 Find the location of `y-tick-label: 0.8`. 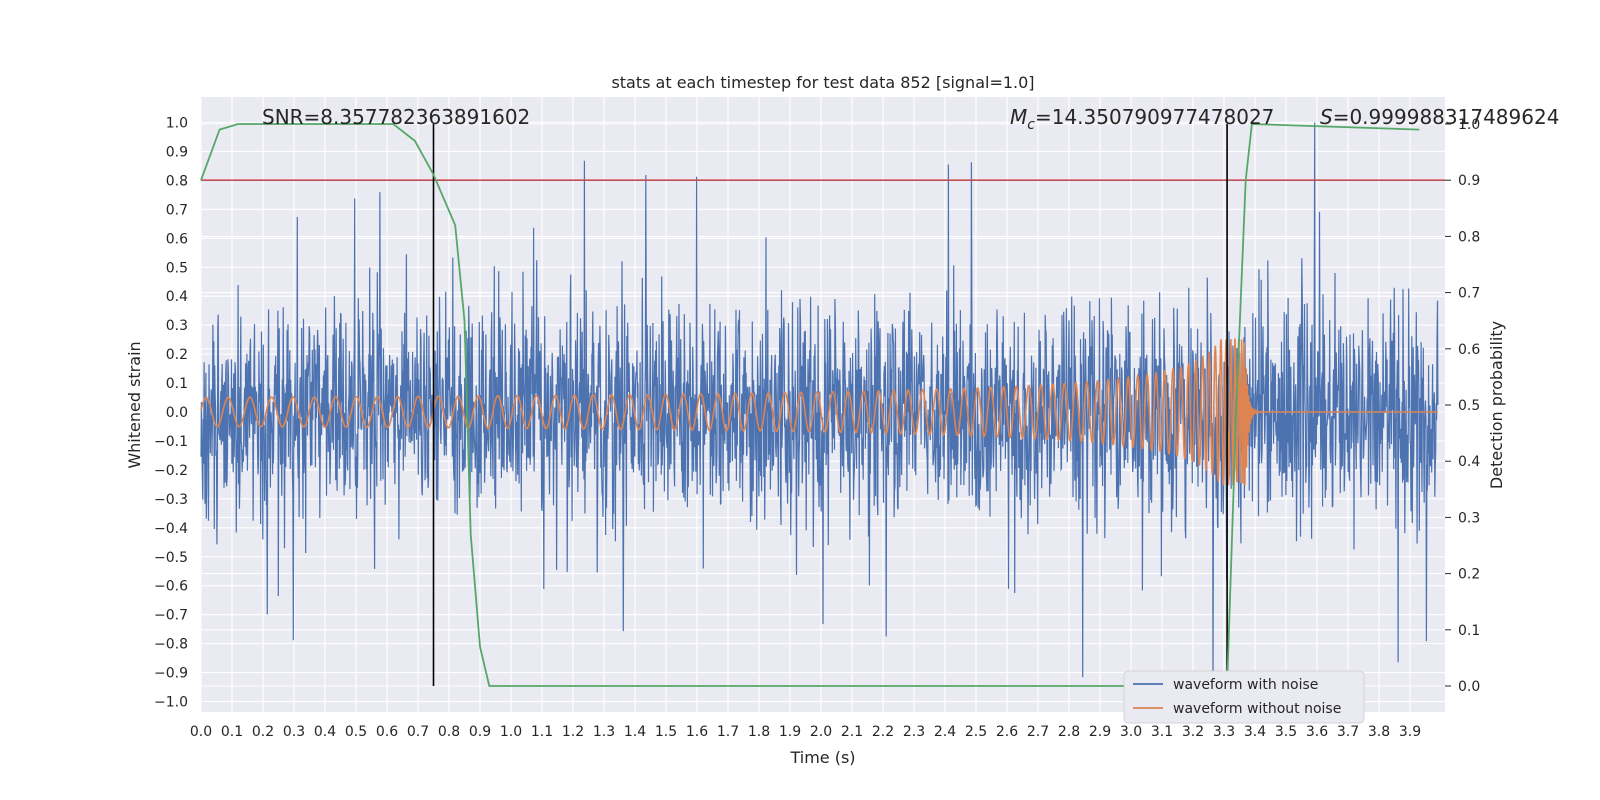

y-tick-label: 0.8 is located at coordinates (177, 181).